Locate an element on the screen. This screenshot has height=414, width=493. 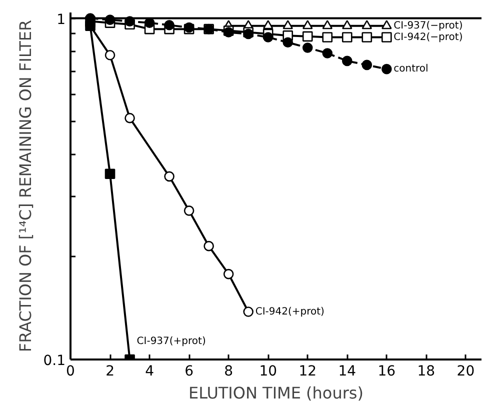
x-tick-label: 14 is located at coordinates (347, 372).